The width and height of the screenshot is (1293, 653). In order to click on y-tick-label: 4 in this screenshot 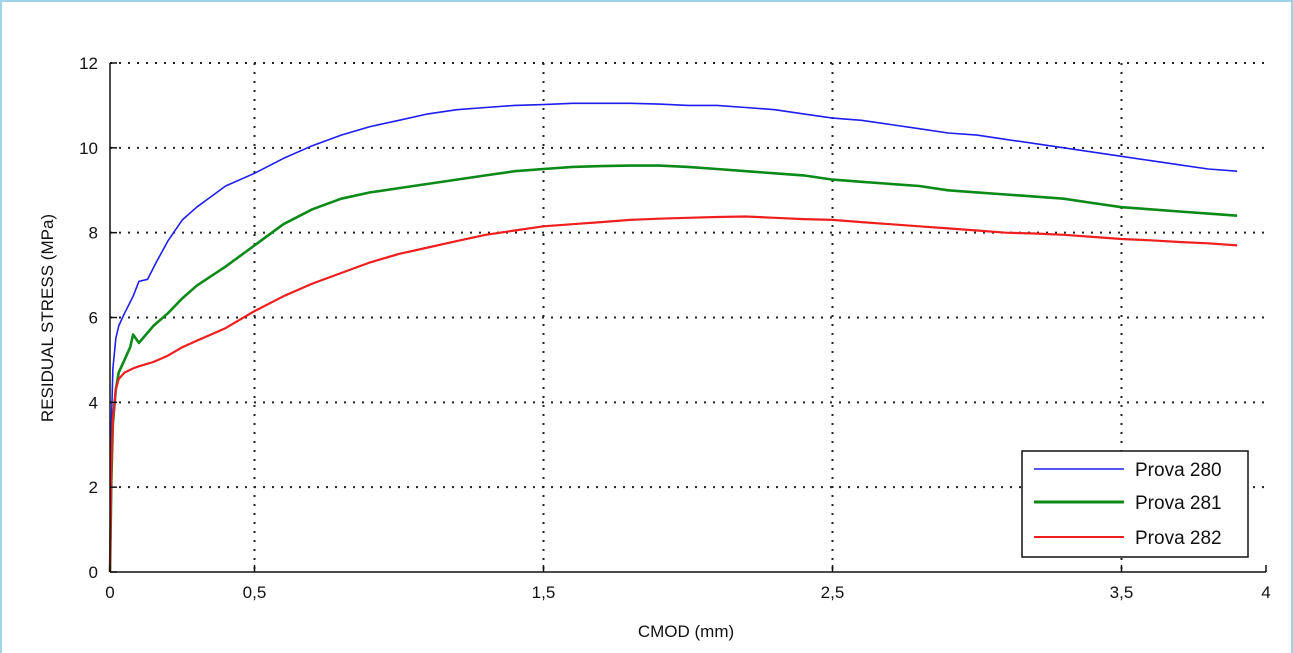, I will do `click(93, 402)`.